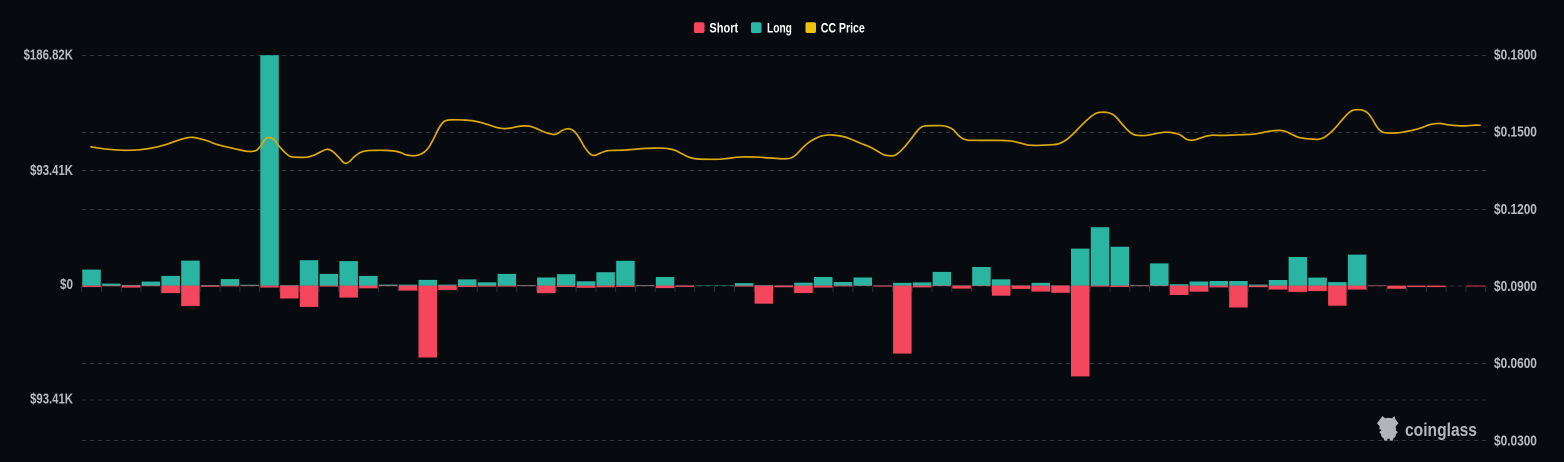 This screenshot has height=462, width=1564. Describe the element at coordinates (1441, 430) in the screenshot. I see `svg-text: coinglass` at that location.